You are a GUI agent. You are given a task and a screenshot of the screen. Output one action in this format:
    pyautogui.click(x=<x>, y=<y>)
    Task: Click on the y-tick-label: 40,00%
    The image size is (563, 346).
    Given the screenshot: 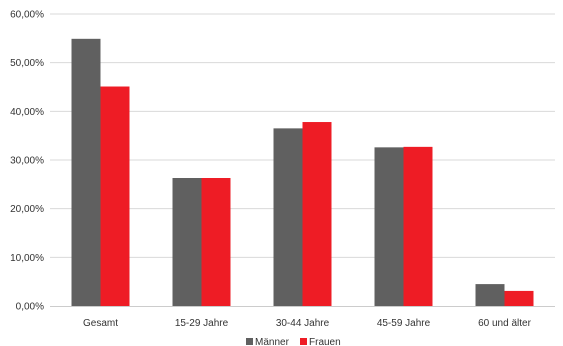 What is the action you would take?
    pyautogui.click(x=27, y=112)
    